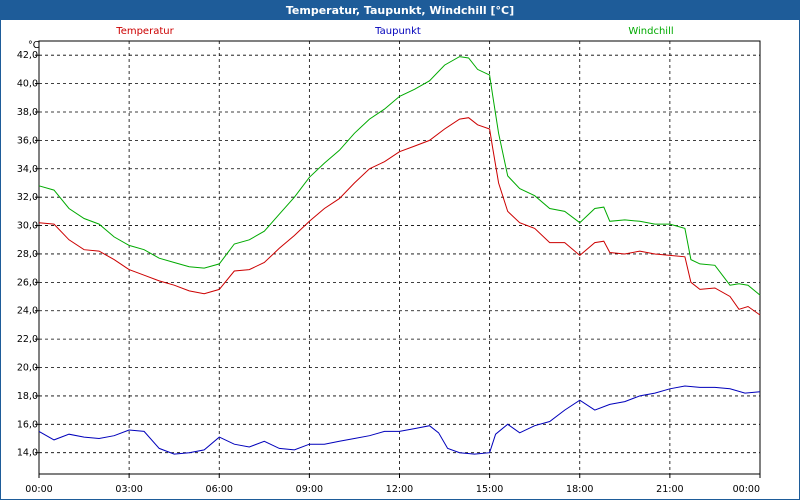  What do you see at coordinates (27, 112) in the screenshot?
I see `y-tick-label: 38,0` at bounding box center [27, 112].